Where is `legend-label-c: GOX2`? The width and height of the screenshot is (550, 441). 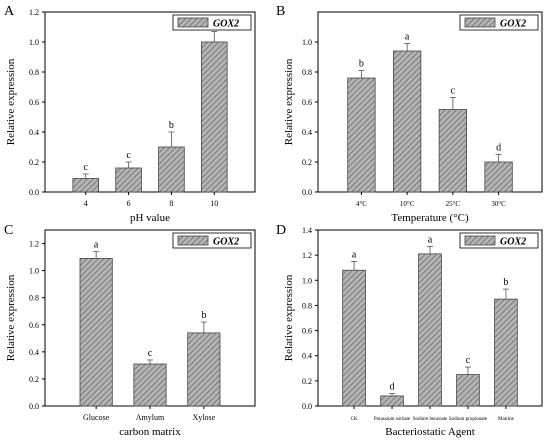
legend-label-c: GOX2 is located at coordinates (226, 242).